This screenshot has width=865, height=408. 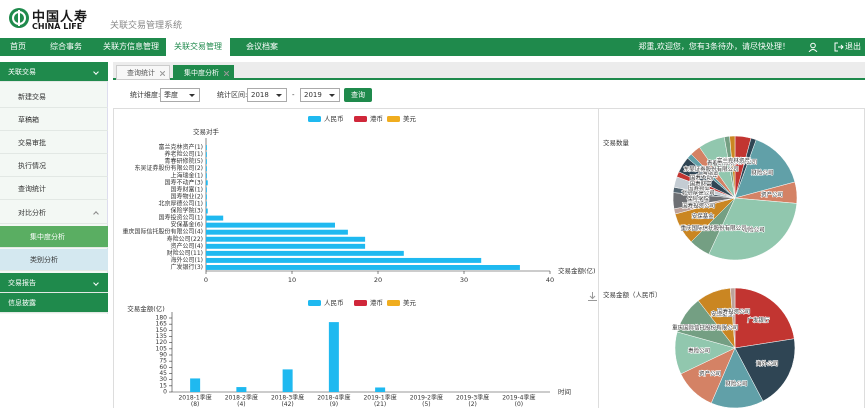 What do you see at coordinates (54, 303) in the screenshot?
I see `sidebar-section: 信息披露` at bounding box center [54, 303].